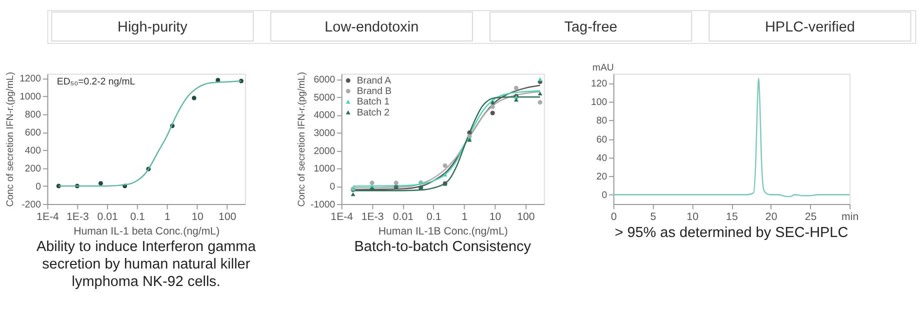 The width and height of the screenshot is (920, 322). I want to click on x-tick-label: 0, so click(613, 216).